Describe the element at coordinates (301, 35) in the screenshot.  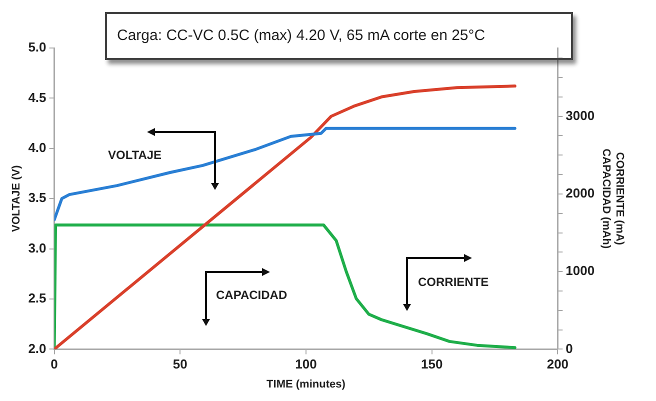
I see `chart-title: Carga: CC-VC 0.5C (max) 4.20 V, 65 mA corte en 25°C` at that location.